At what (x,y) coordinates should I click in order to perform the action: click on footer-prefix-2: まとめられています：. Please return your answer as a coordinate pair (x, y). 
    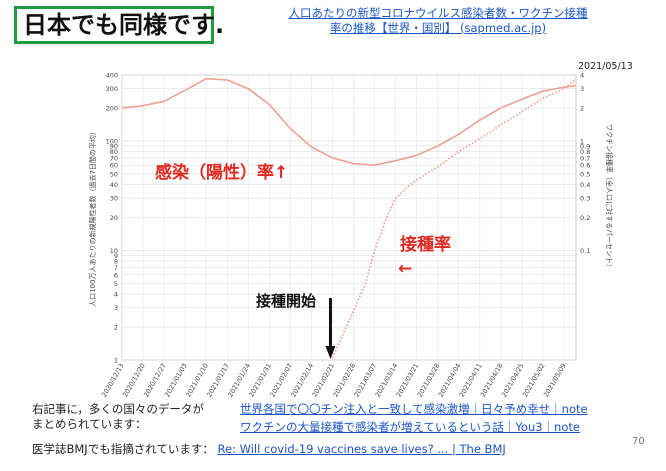
    Looking at the image, I should click on (89, 424).